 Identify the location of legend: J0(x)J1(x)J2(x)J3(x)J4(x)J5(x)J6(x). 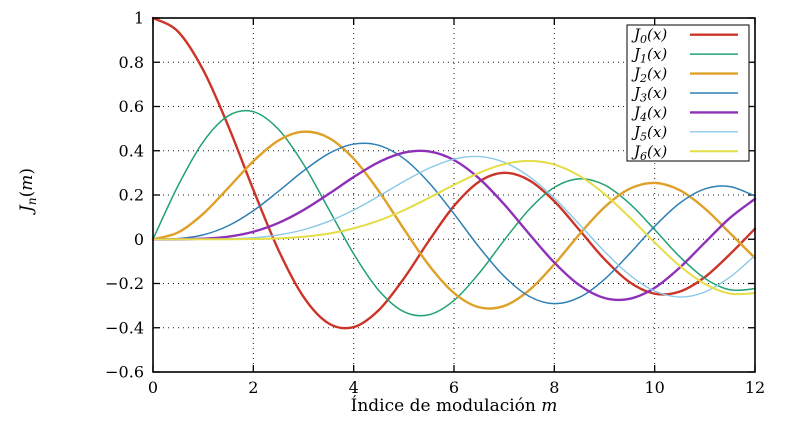
(688, 93).